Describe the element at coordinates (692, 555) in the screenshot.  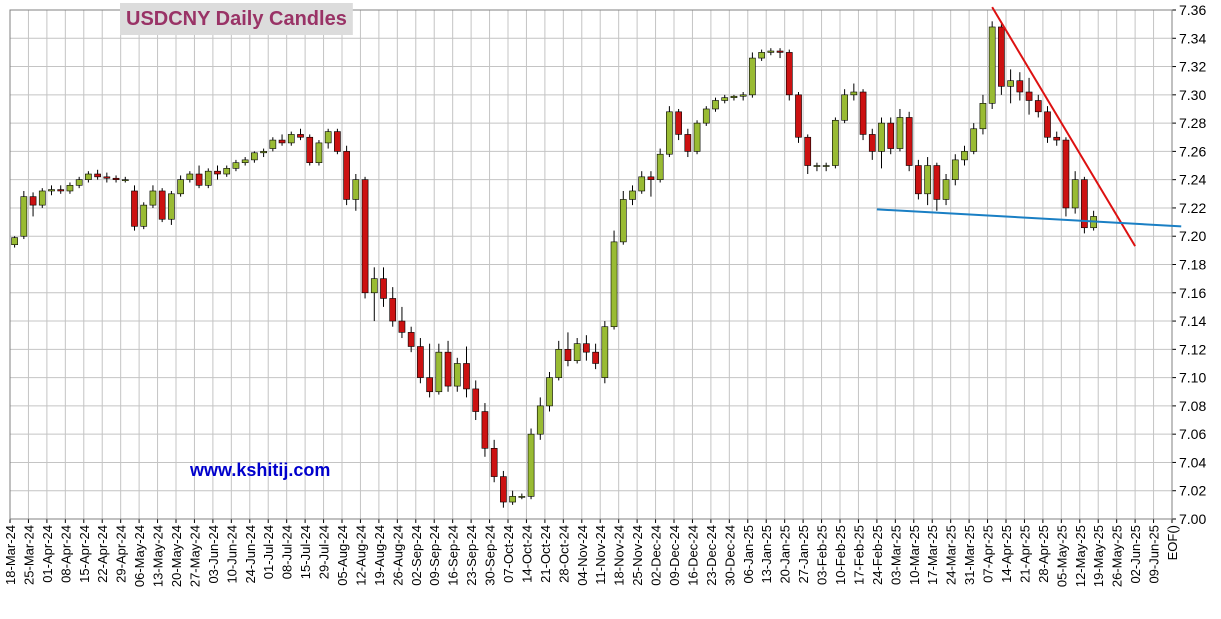
I see `x-tick-label: 16-Dec-24` at that location.